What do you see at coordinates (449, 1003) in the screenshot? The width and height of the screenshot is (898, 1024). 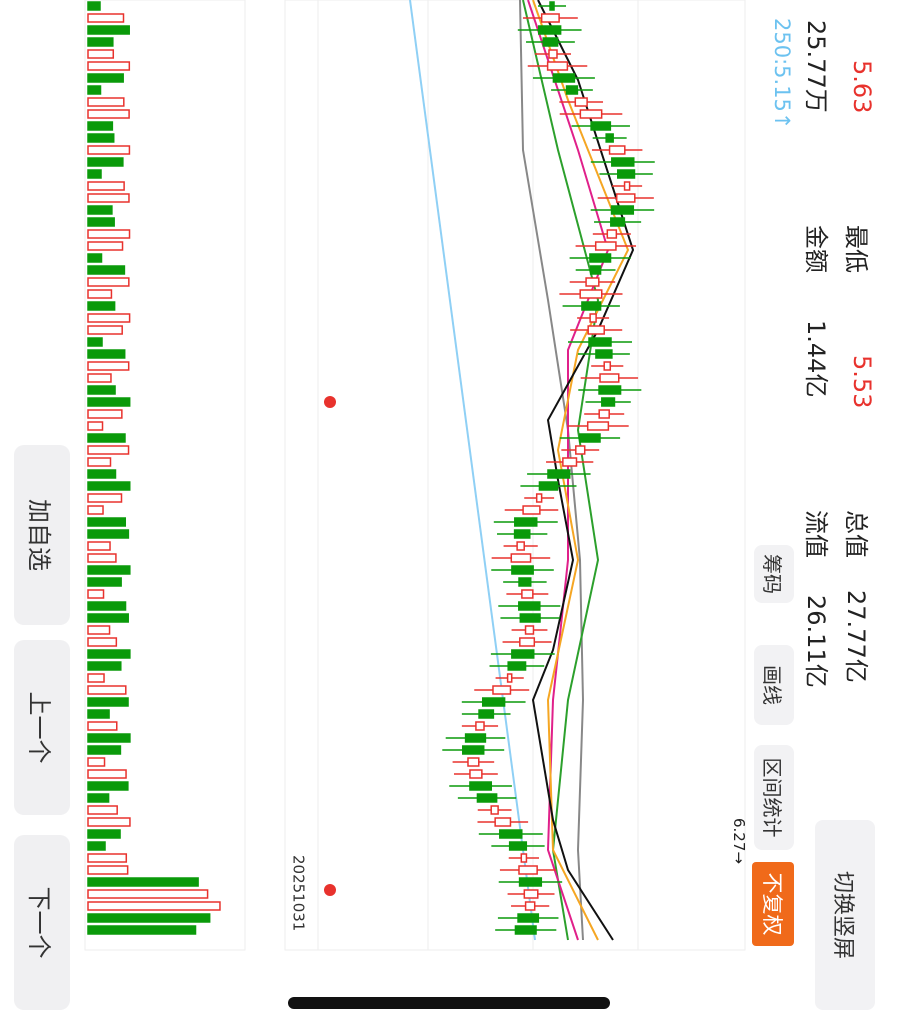 I see `home-indicator` at bounding box center [449, 1003].